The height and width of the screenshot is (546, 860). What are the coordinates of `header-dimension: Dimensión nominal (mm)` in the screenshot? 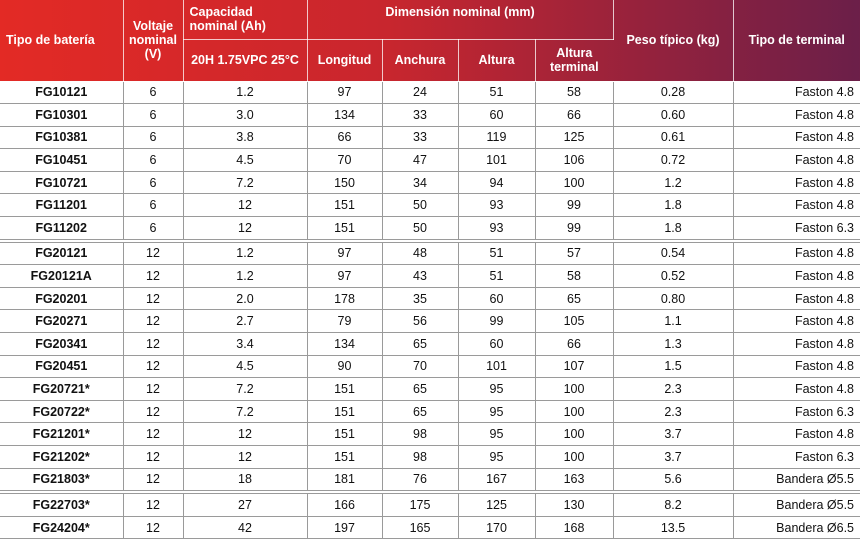 It's located at (460, 20).